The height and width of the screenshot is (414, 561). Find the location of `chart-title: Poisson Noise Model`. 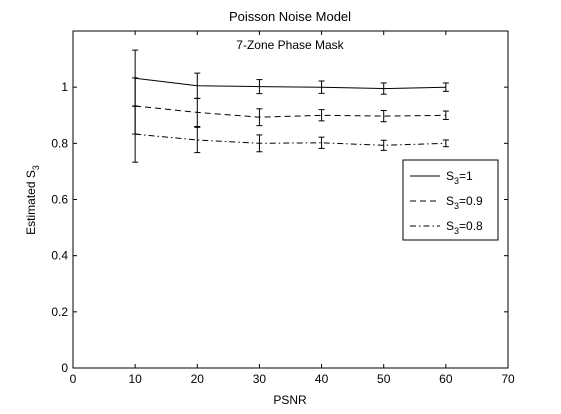

chart-title: Poisson Noise Model is located at coordinates (290, 16).